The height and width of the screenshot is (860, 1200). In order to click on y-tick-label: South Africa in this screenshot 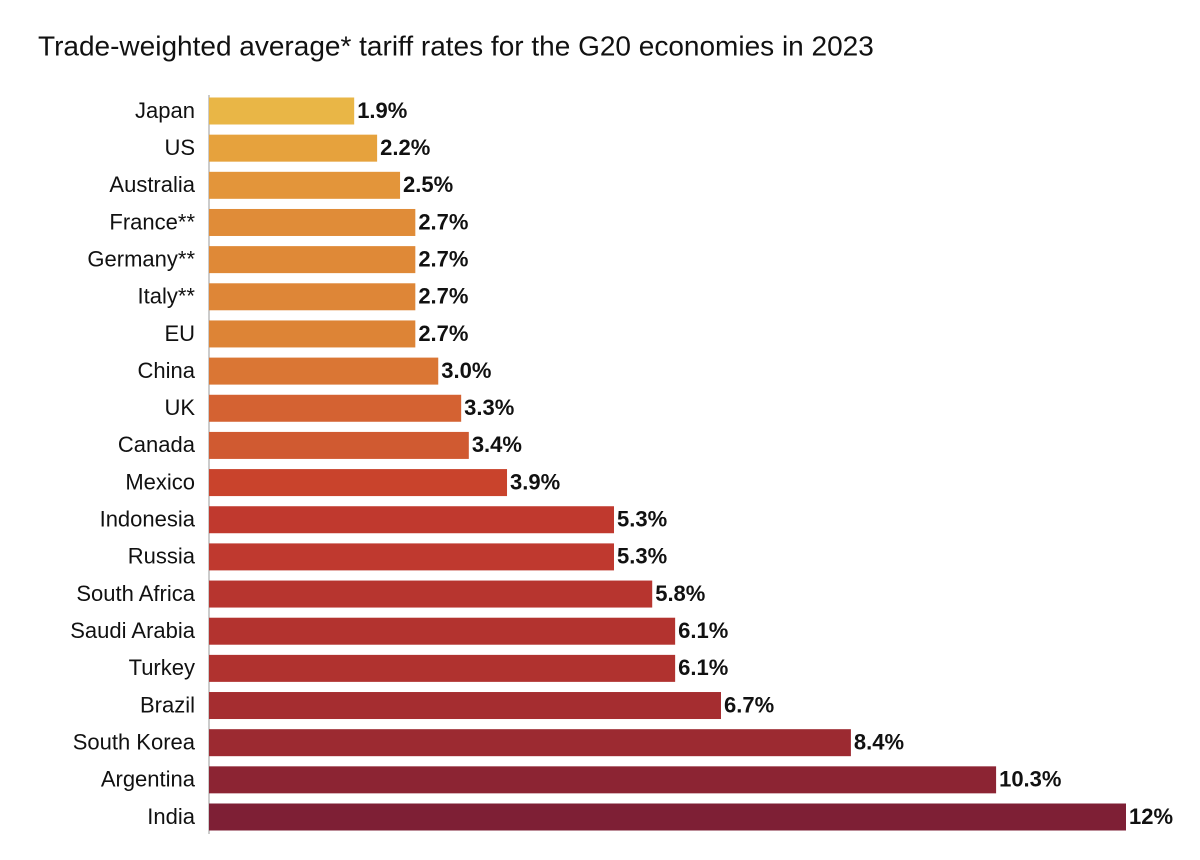, I will do `click(135, 593)`.